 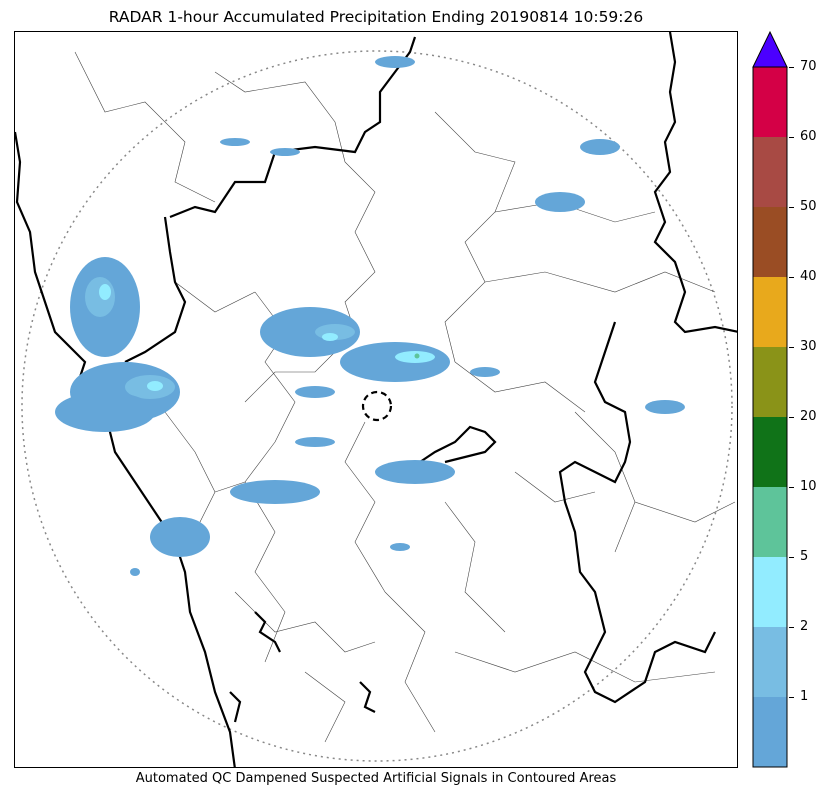 I want to click on colorbar-tick-label: 40, so click(x=808, y=276).